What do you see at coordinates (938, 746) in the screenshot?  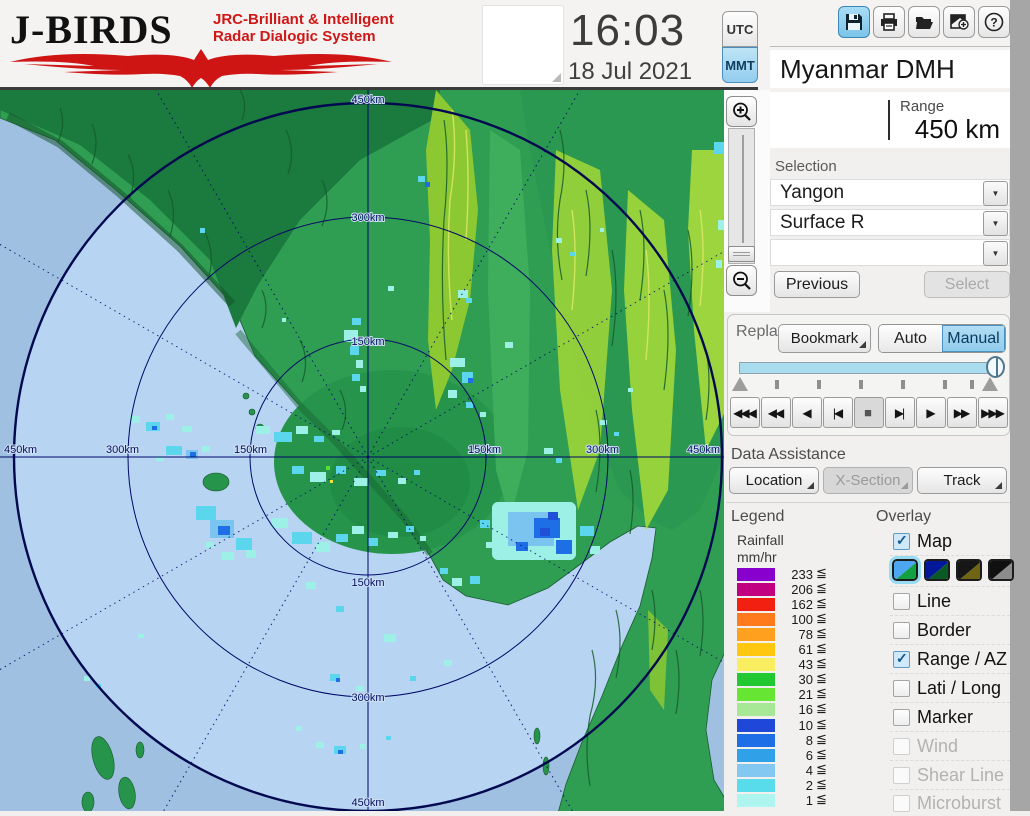 I see `overlay-item-label: Wind` at bounding box center [938, 746].